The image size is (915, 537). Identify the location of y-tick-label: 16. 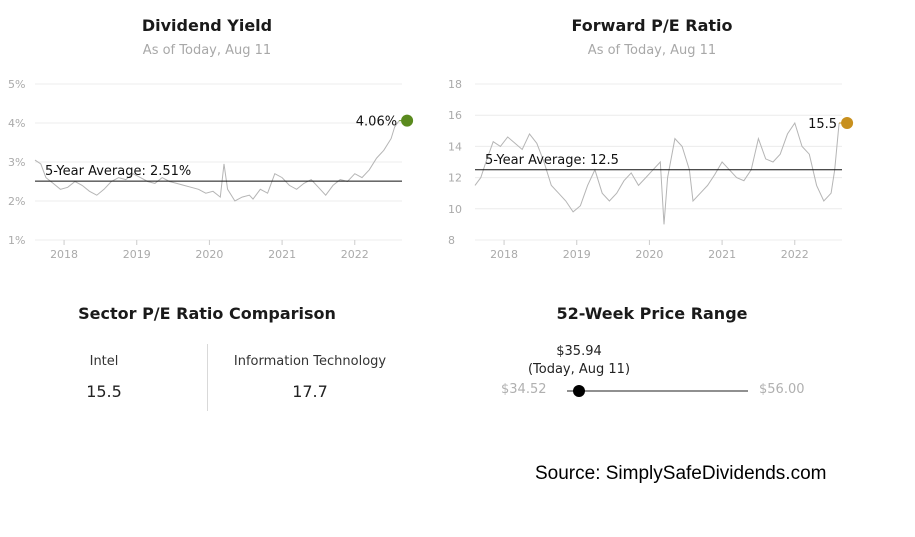
(455, 115).